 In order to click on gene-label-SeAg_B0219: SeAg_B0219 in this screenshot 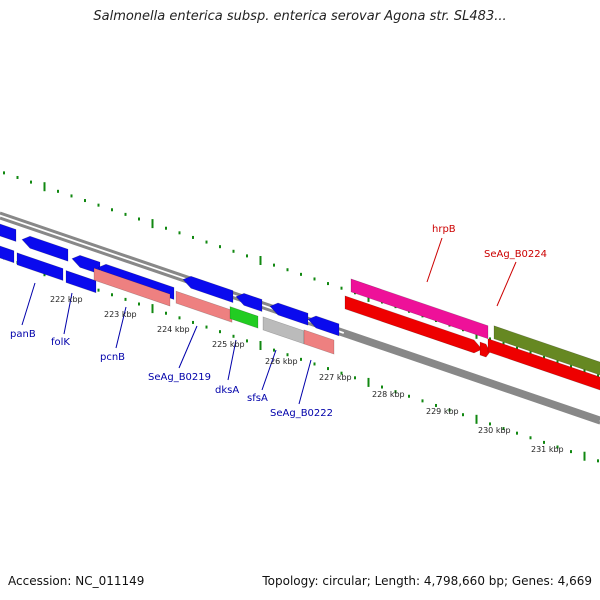, I will do `click(179, 377)`.